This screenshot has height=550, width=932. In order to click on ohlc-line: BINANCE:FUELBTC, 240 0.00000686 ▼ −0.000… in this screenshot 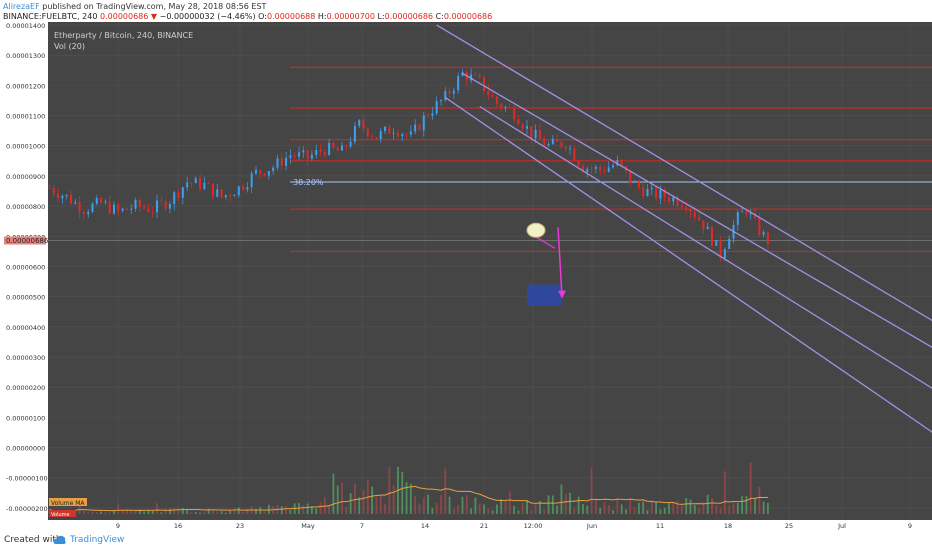, I will do `click(247, 16)`.